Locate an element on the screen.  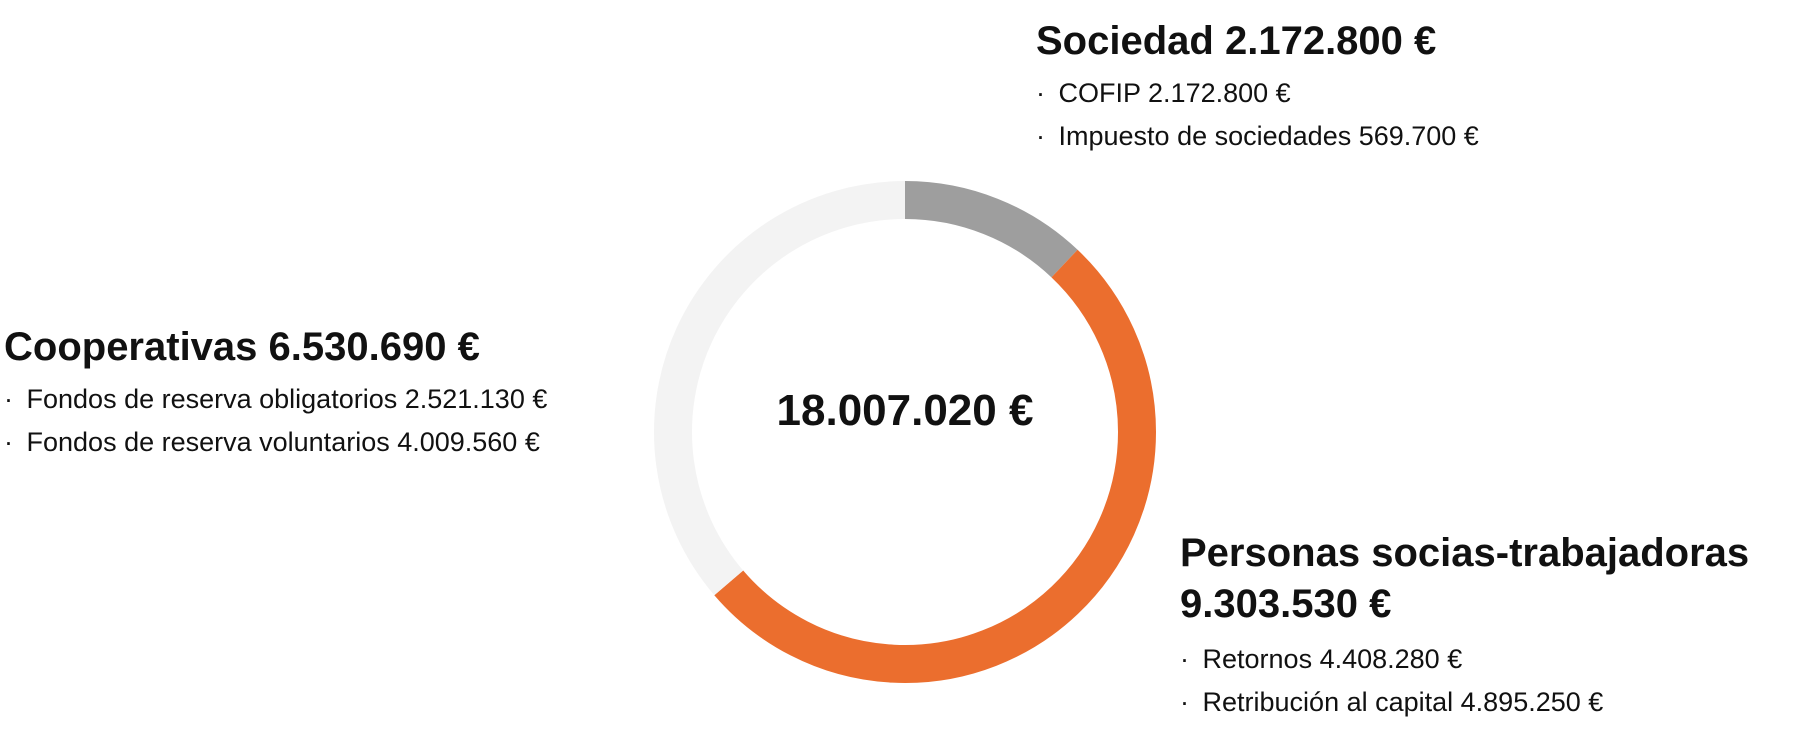
legend-item-cofip: · COFIP 2.172.800 € is located at coordinates (1257, 93).